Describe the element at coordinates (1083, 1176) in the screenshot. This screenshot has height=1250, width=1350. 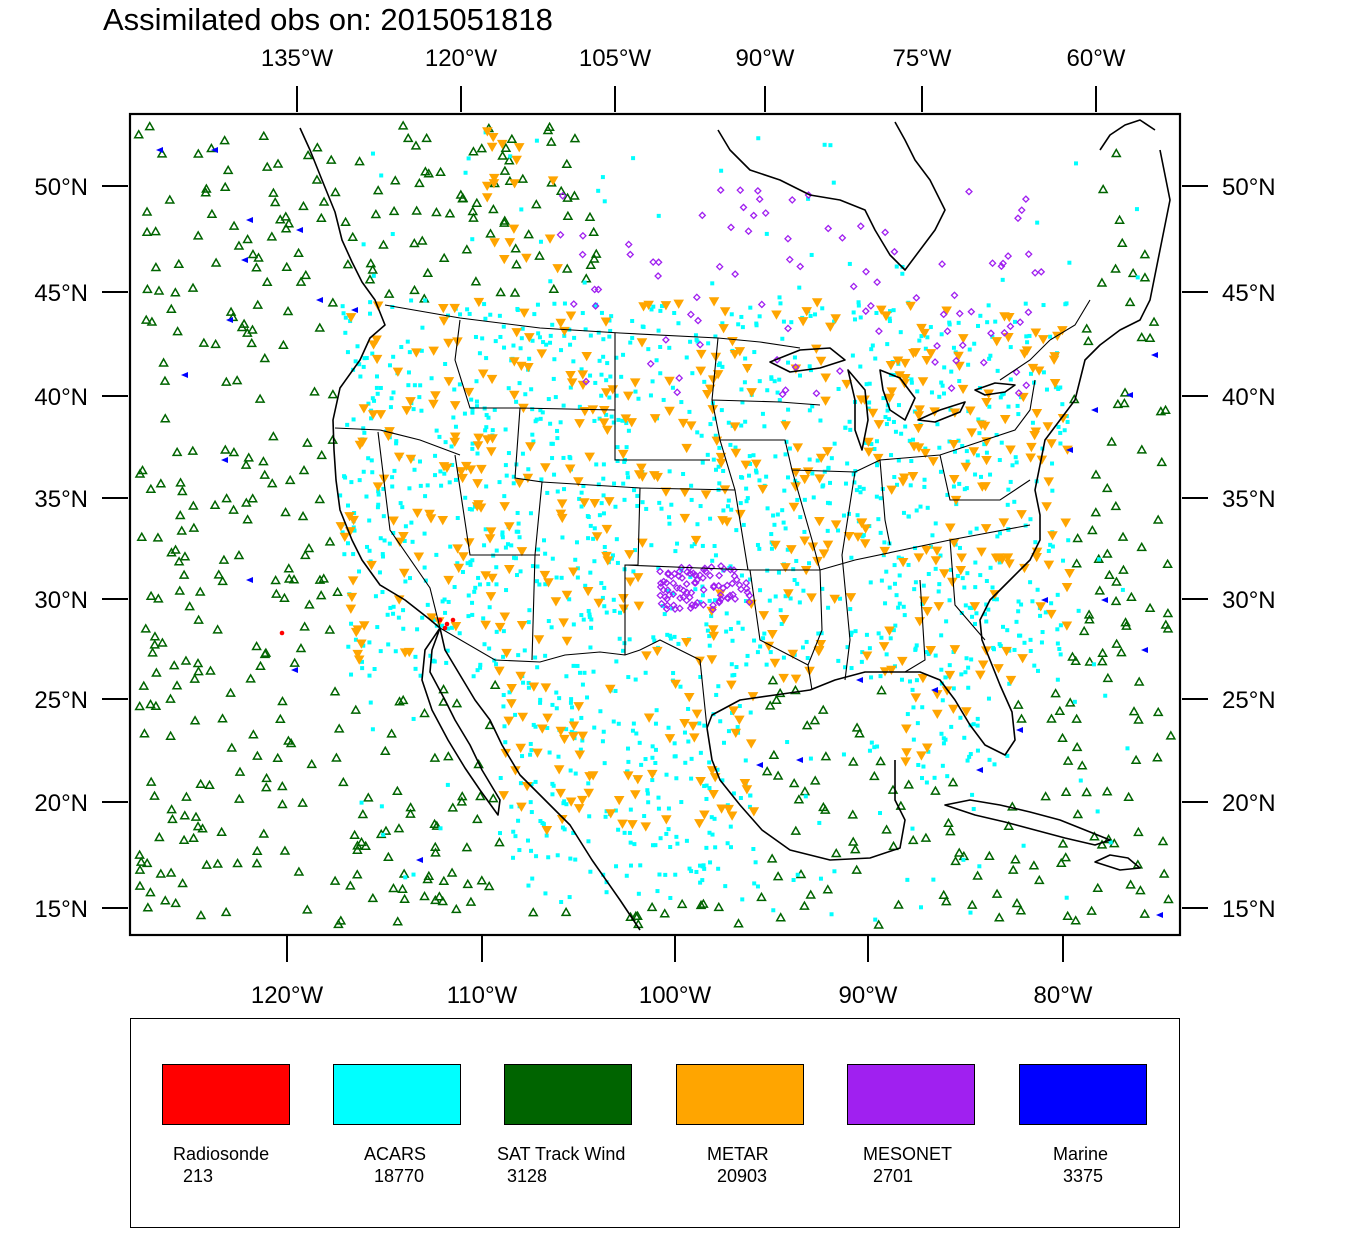
I see `legend-count-marine: 3375` at that location.